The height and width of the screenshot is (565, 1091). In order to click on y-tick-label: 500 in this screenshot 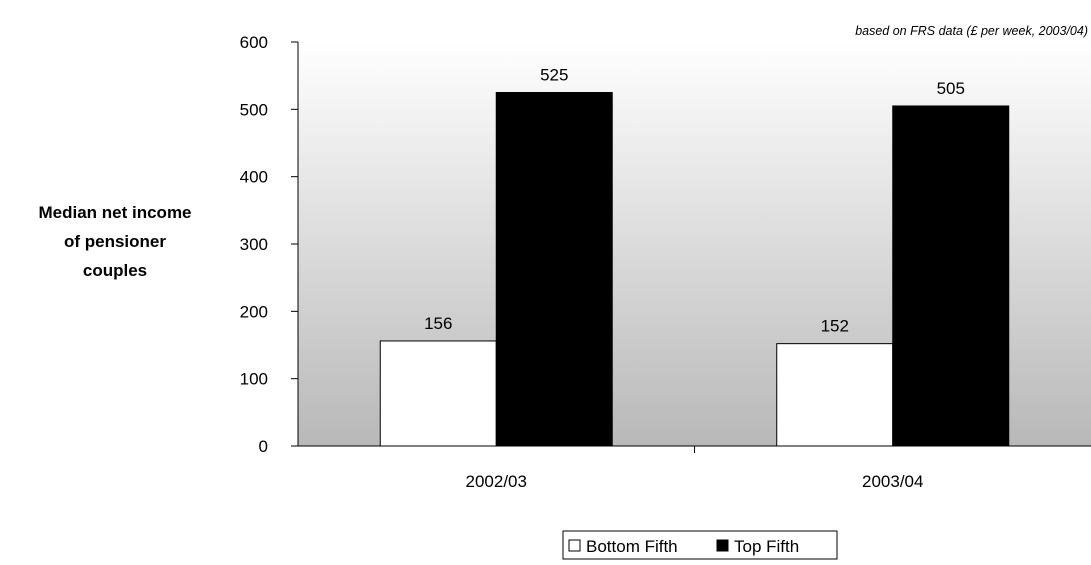, I will do `click(254, 109)`.